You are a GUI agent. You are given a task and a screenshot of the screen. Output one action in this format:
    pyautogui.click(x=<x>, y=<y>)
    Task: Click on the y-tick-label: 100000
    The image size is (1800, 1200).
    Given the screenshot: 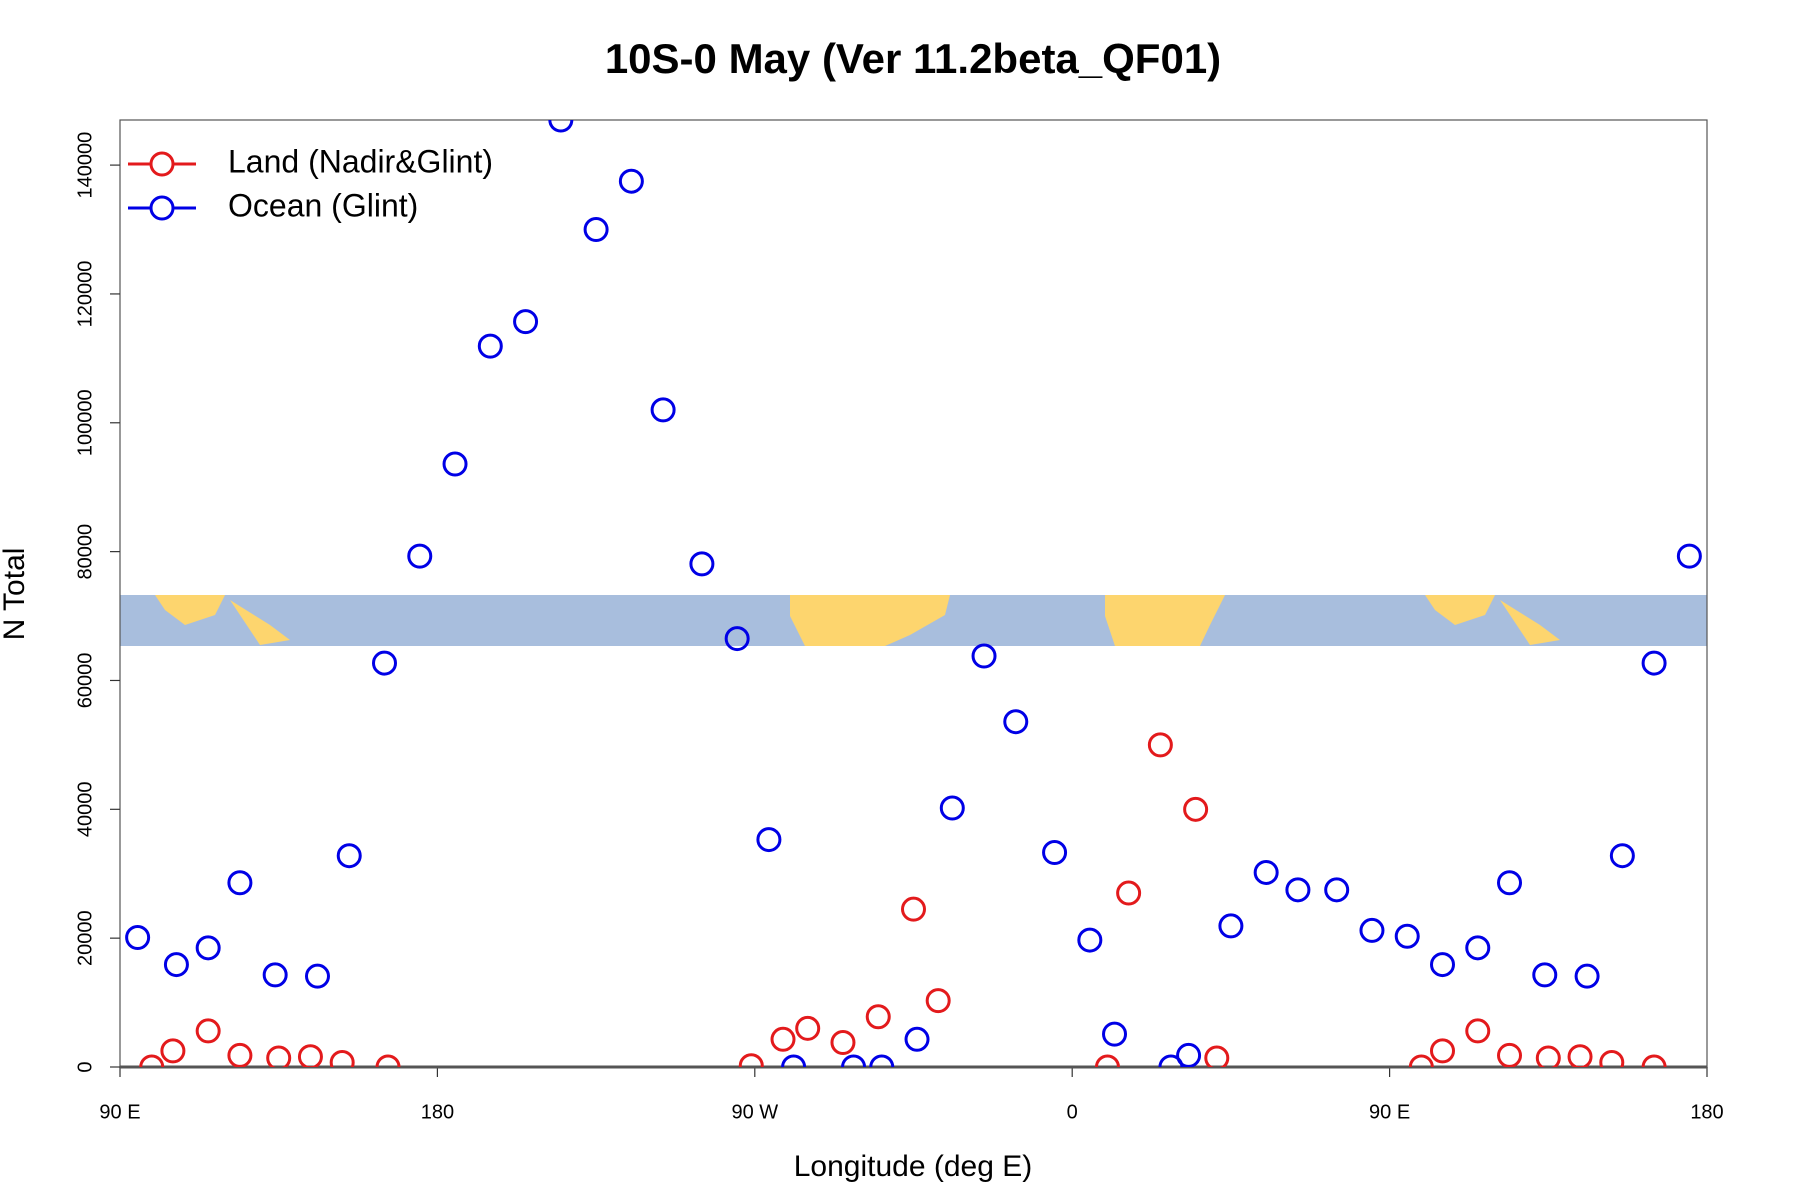 What is the action you would take?
    pyautogui.click(x=85, y=422)
    